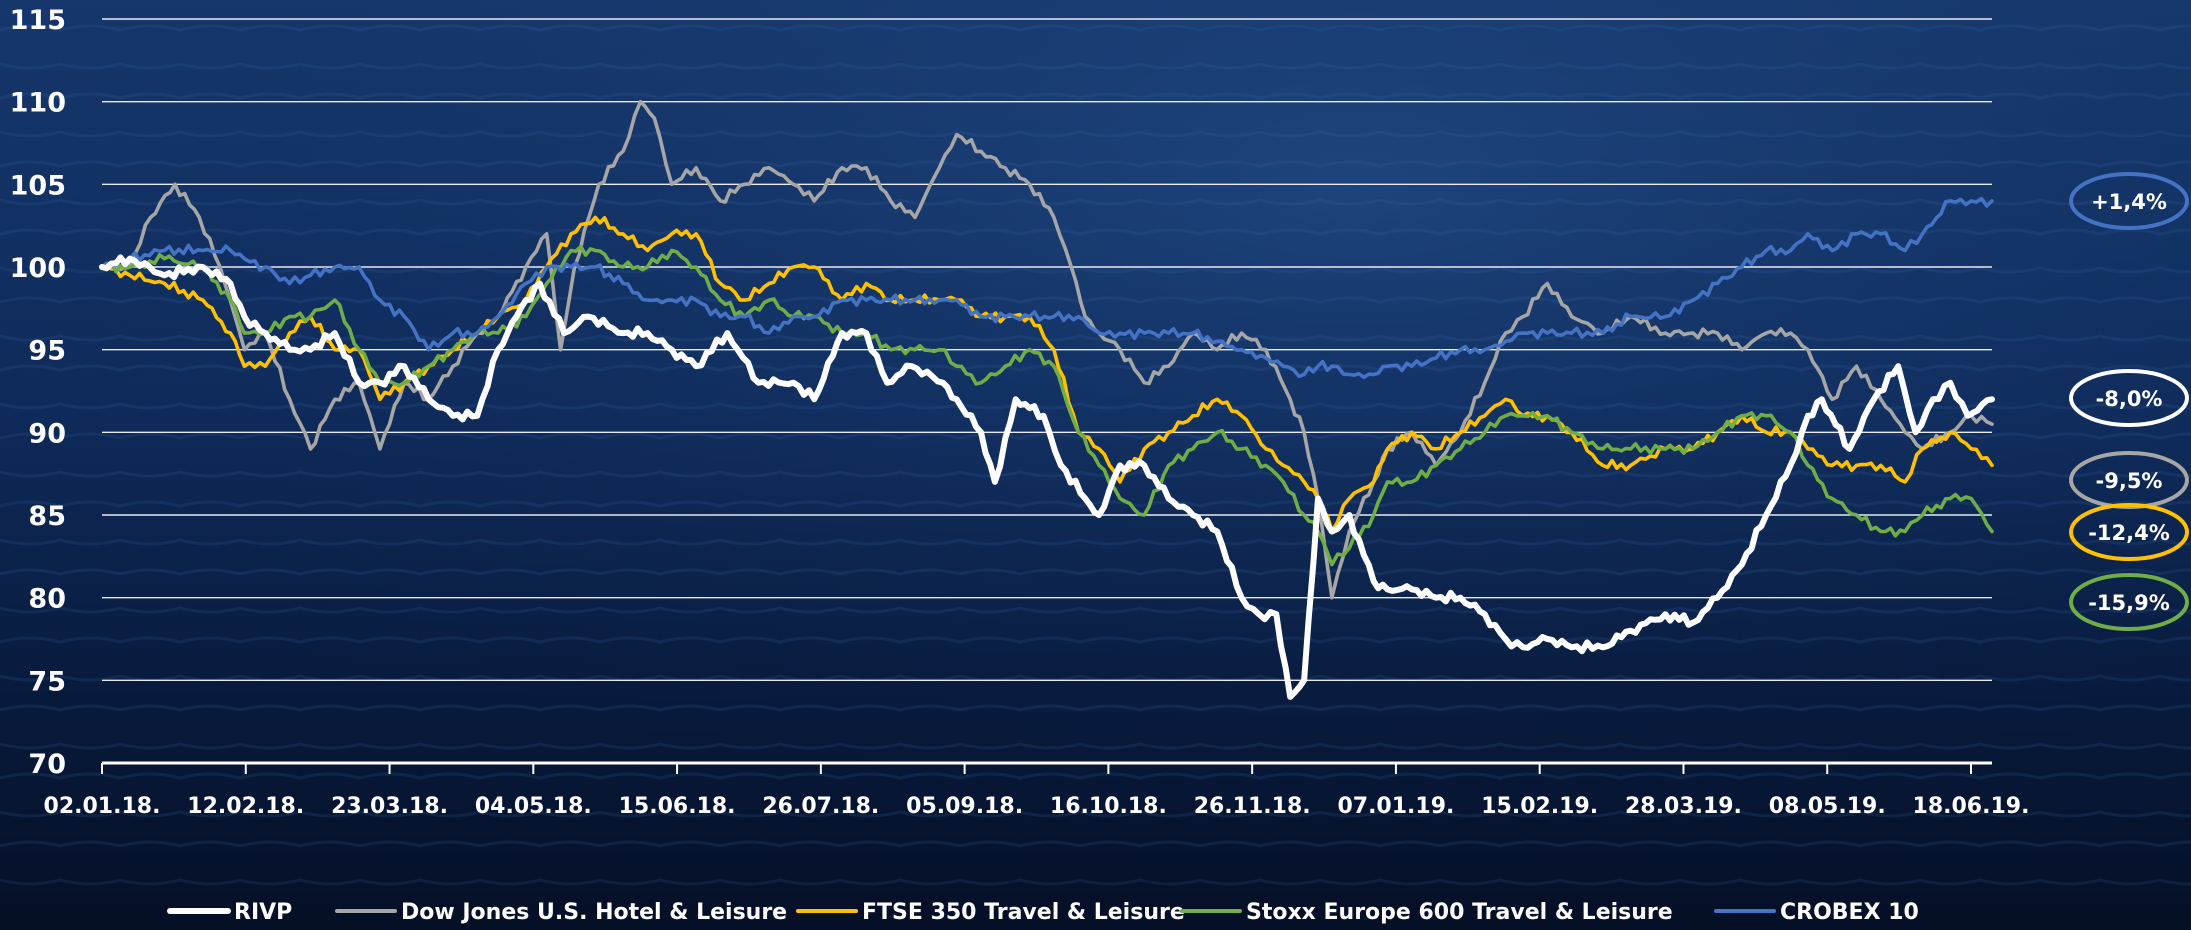 Image resolution: width=2191 pixels, height=930 pixels. Describe the element at coordinates (38, 185) in the screenshot. I see `y-tick-label: 105` at that location.